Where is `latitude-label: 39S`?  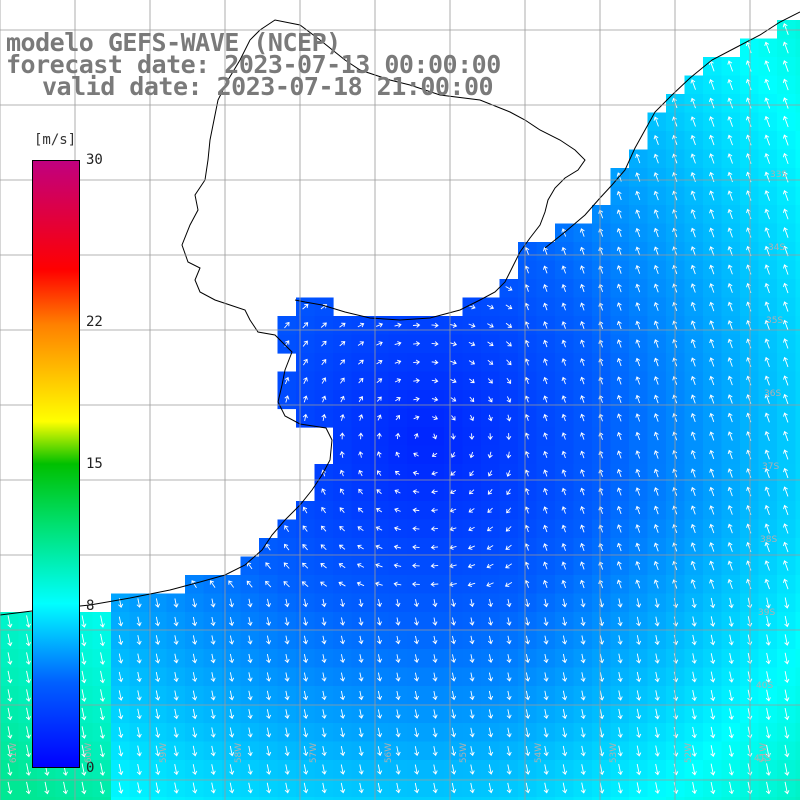 latitude-label: 39S is located at coordinates (767, 613).